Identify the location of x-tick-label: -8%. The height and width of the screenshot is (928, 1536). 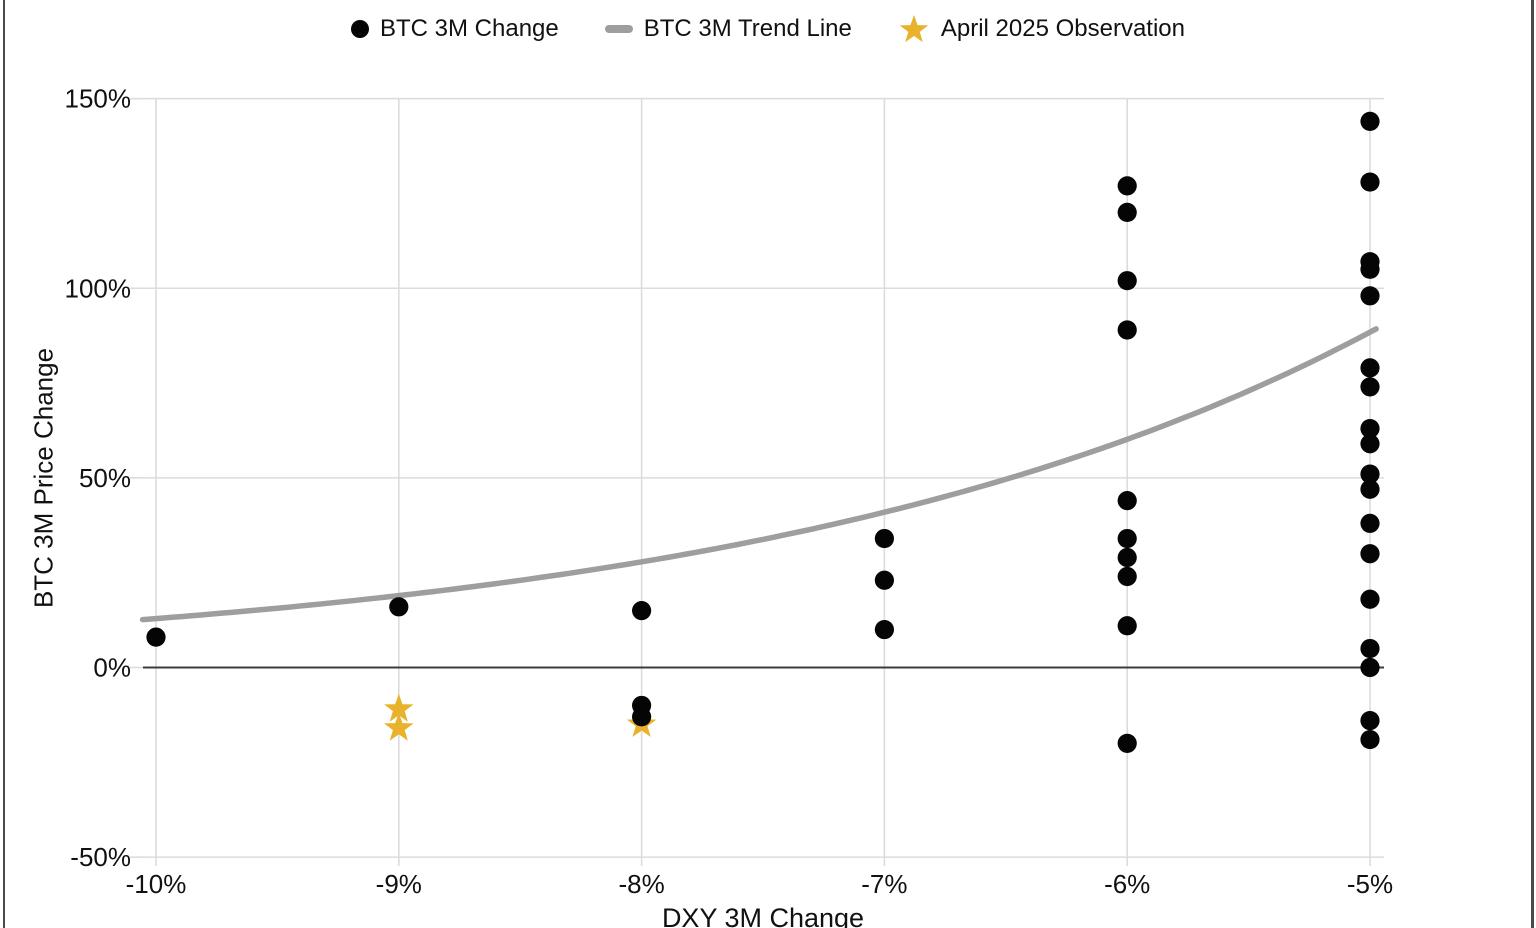
(641, 884).